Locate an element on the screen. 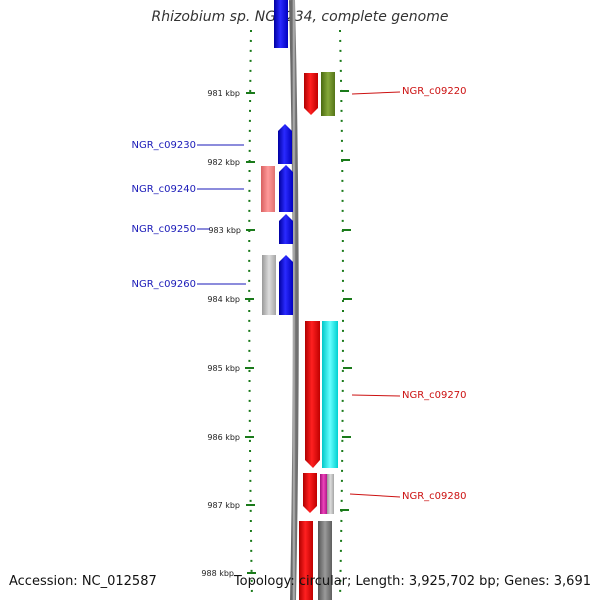  gene-arrow-ngr-c09230 is located at coordinates (285, 144).